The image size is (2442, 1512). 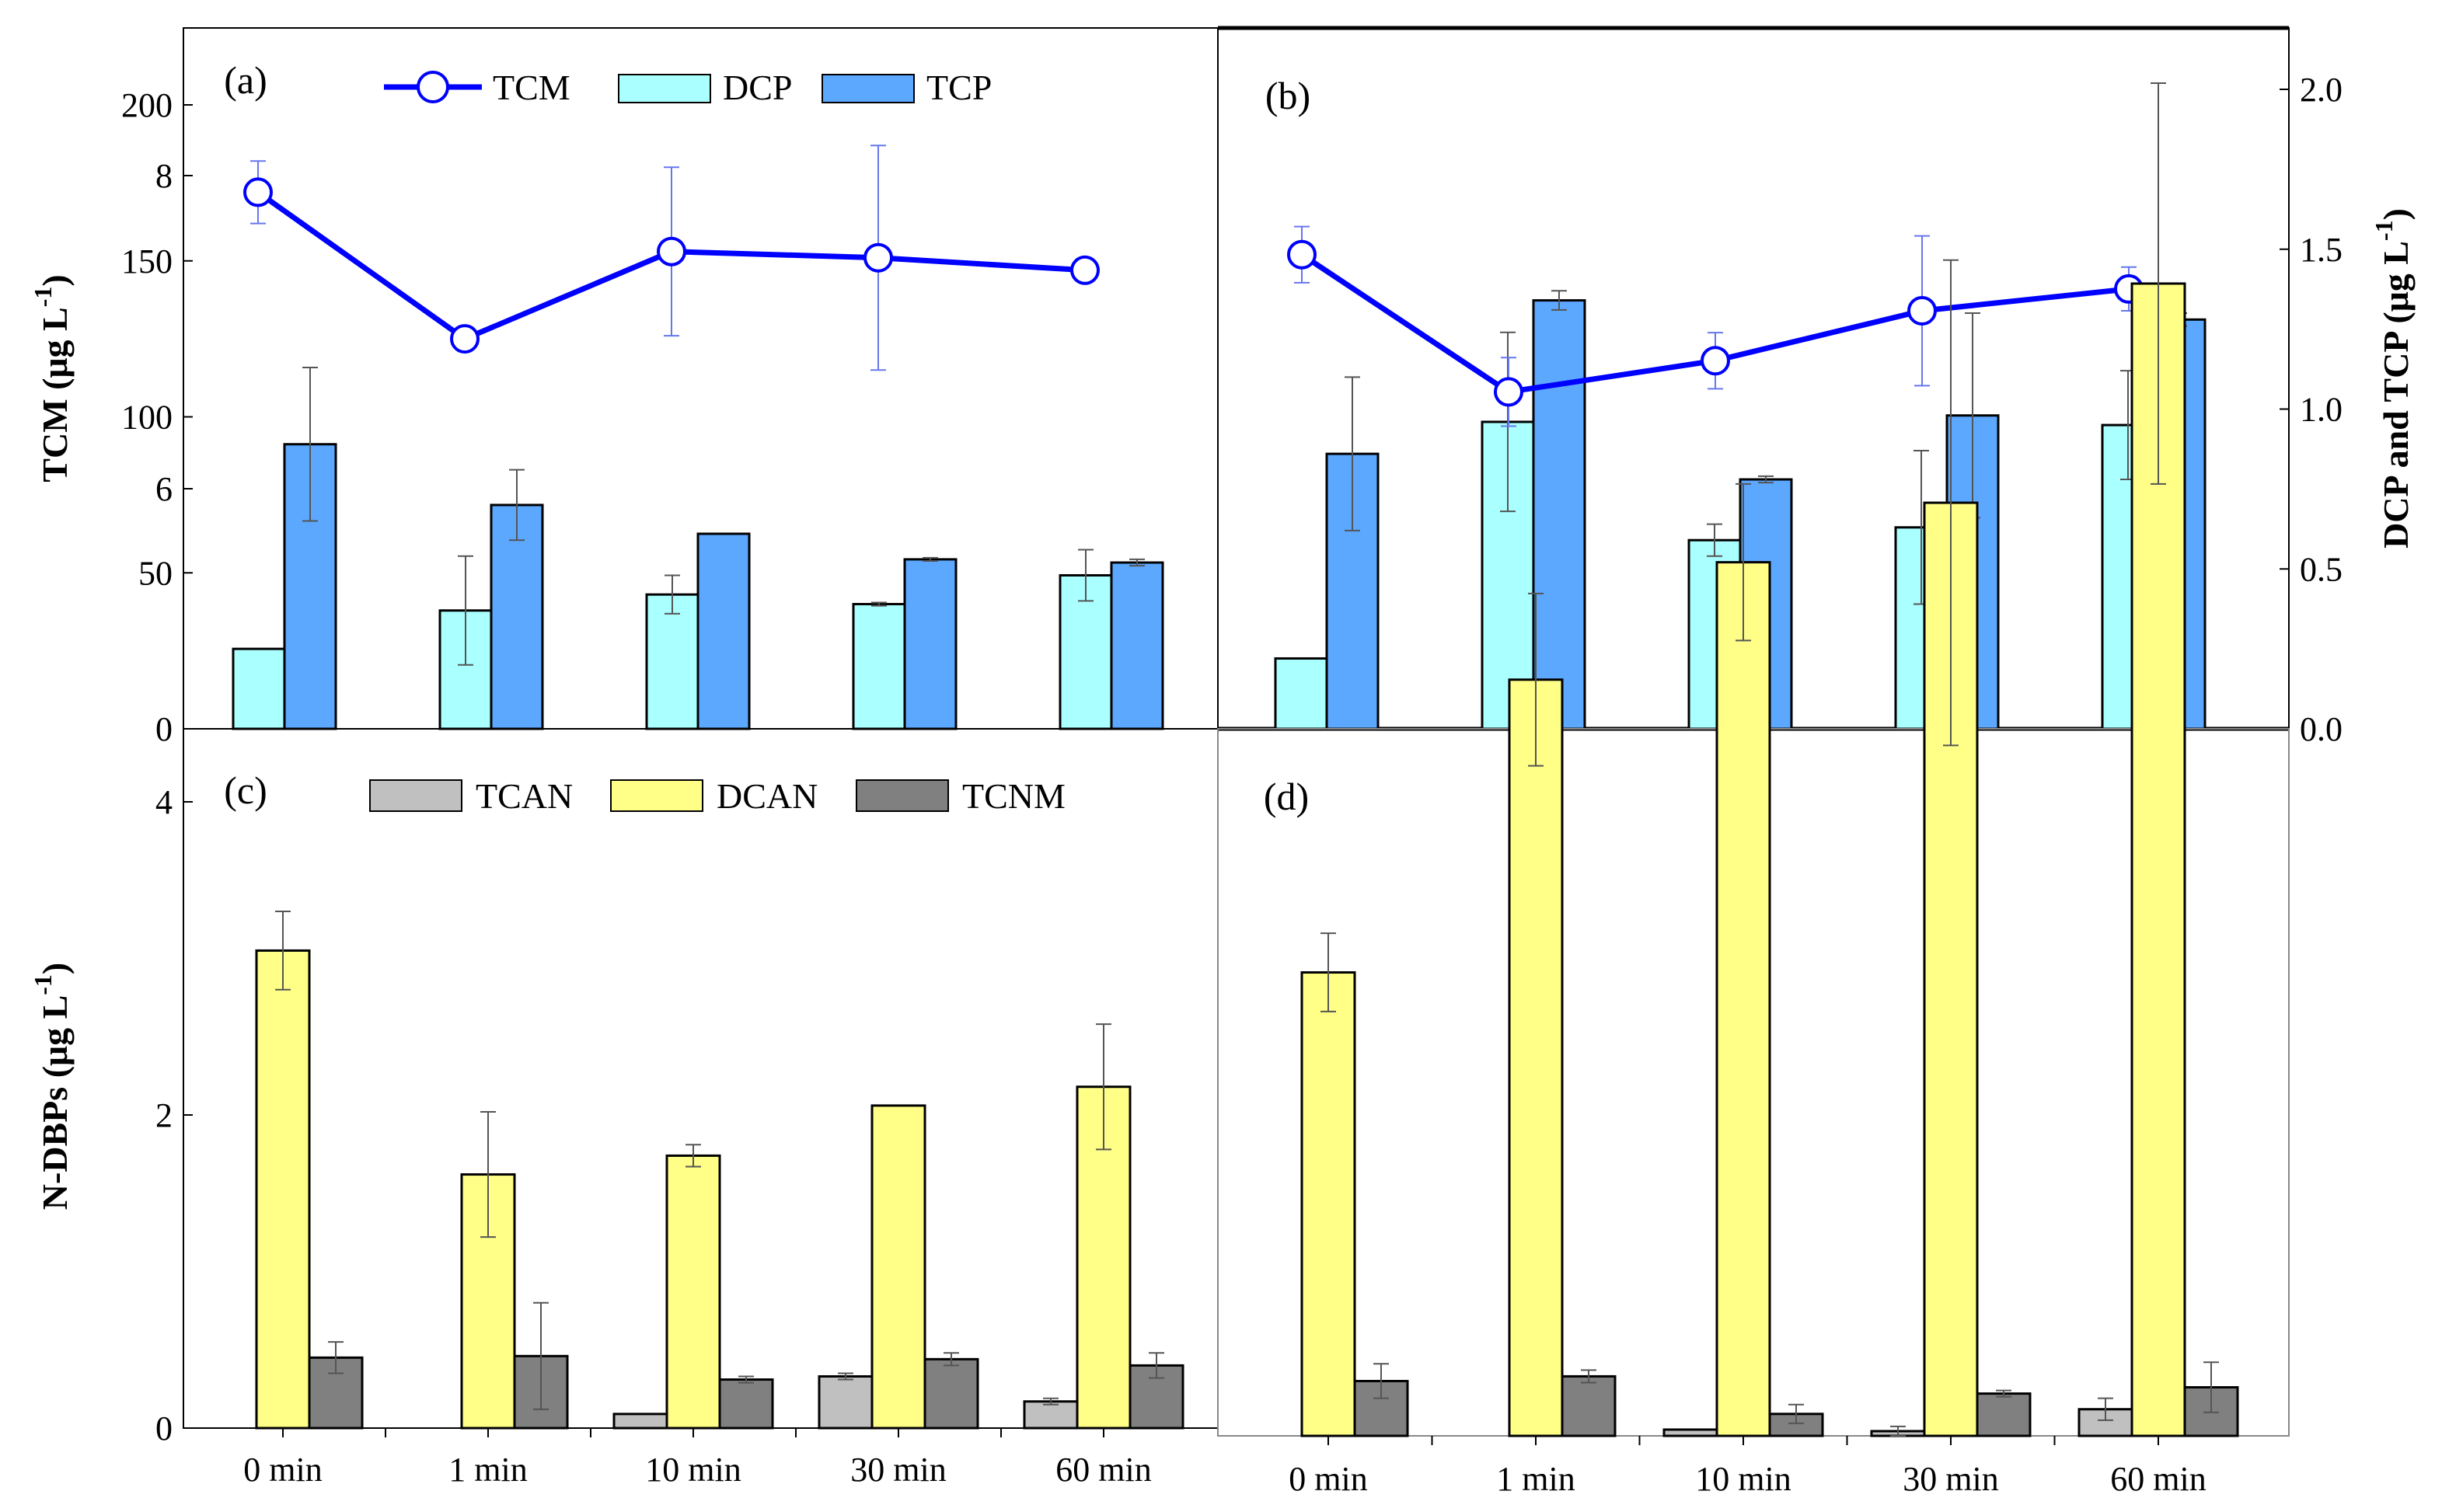 I want to click on ylabel-c: N-DBPs (μg L-1), so click(x=52, y=1087).